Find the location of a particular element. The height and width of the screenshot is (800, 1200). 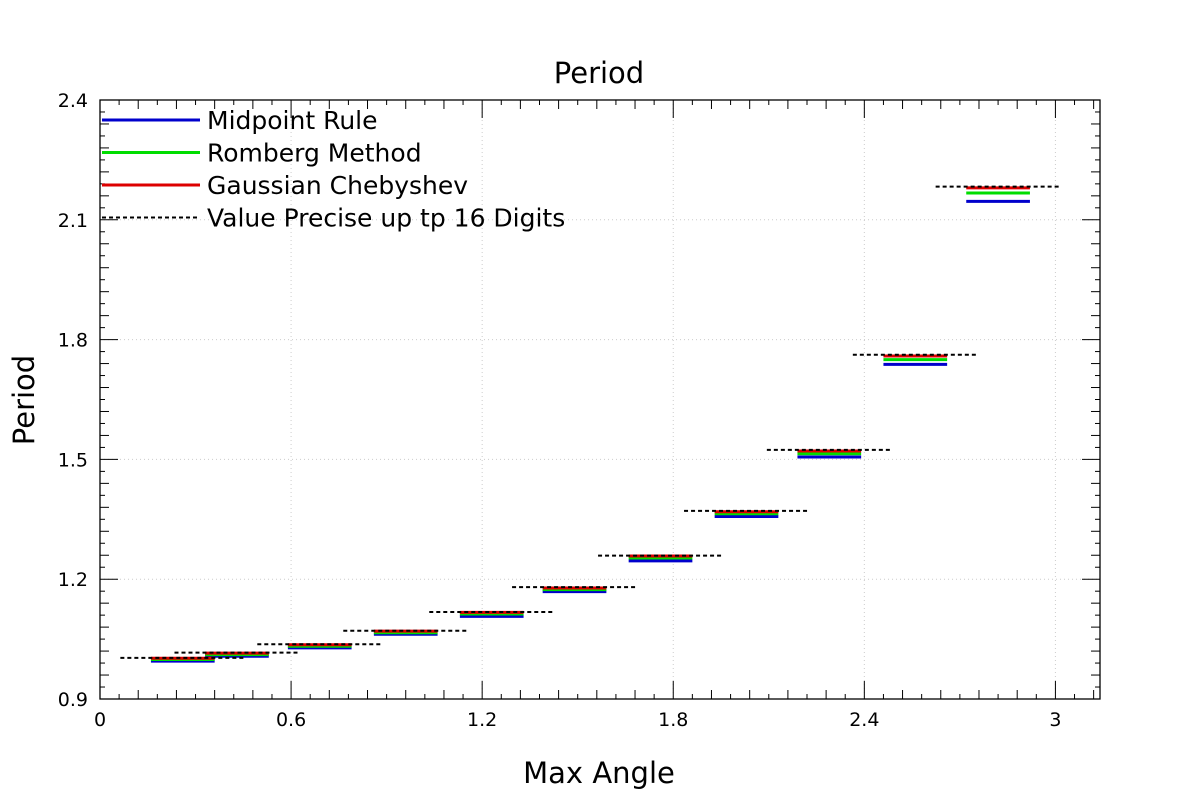

y-tick-label: 2.1 is located at coordinates (73, 221).